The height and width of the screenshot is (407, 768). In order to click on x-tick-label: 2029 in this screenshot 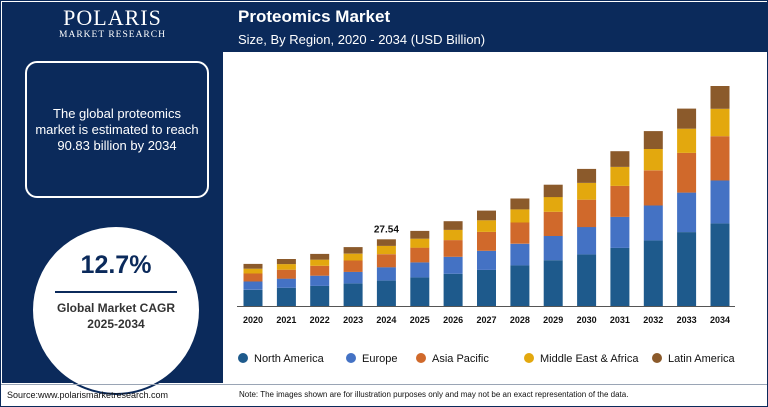, I will do `click(553, 320)`.